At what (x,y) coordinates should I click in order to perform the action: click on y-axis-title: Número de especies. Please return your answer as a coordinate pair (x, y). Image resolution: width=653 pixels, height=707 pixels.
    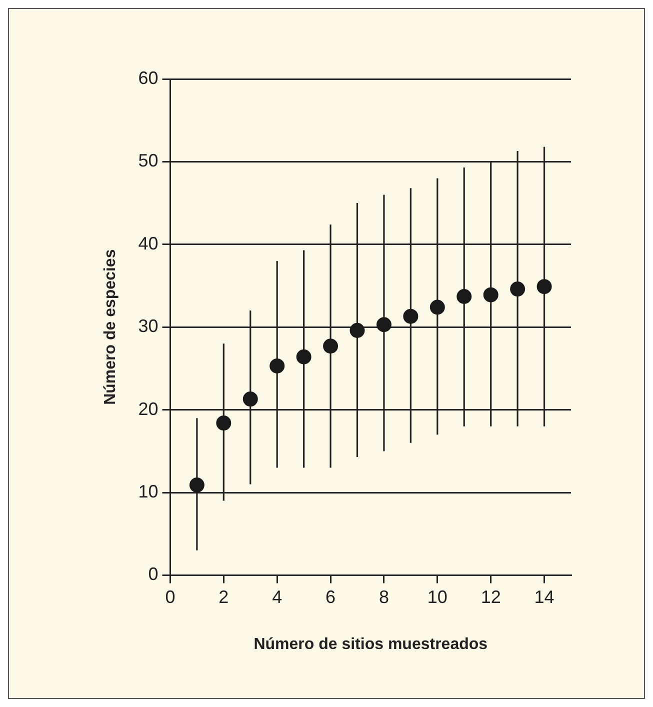
    Looking at the image, I should click on (111, 327).